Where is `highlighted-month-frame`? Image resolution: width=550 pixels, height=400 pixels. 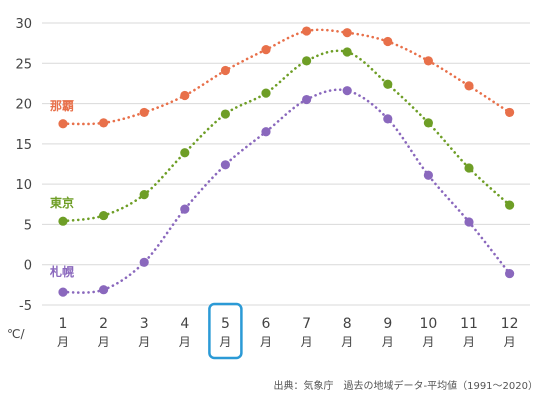
highlighted-month-frame is located at coordinates (225, 331).